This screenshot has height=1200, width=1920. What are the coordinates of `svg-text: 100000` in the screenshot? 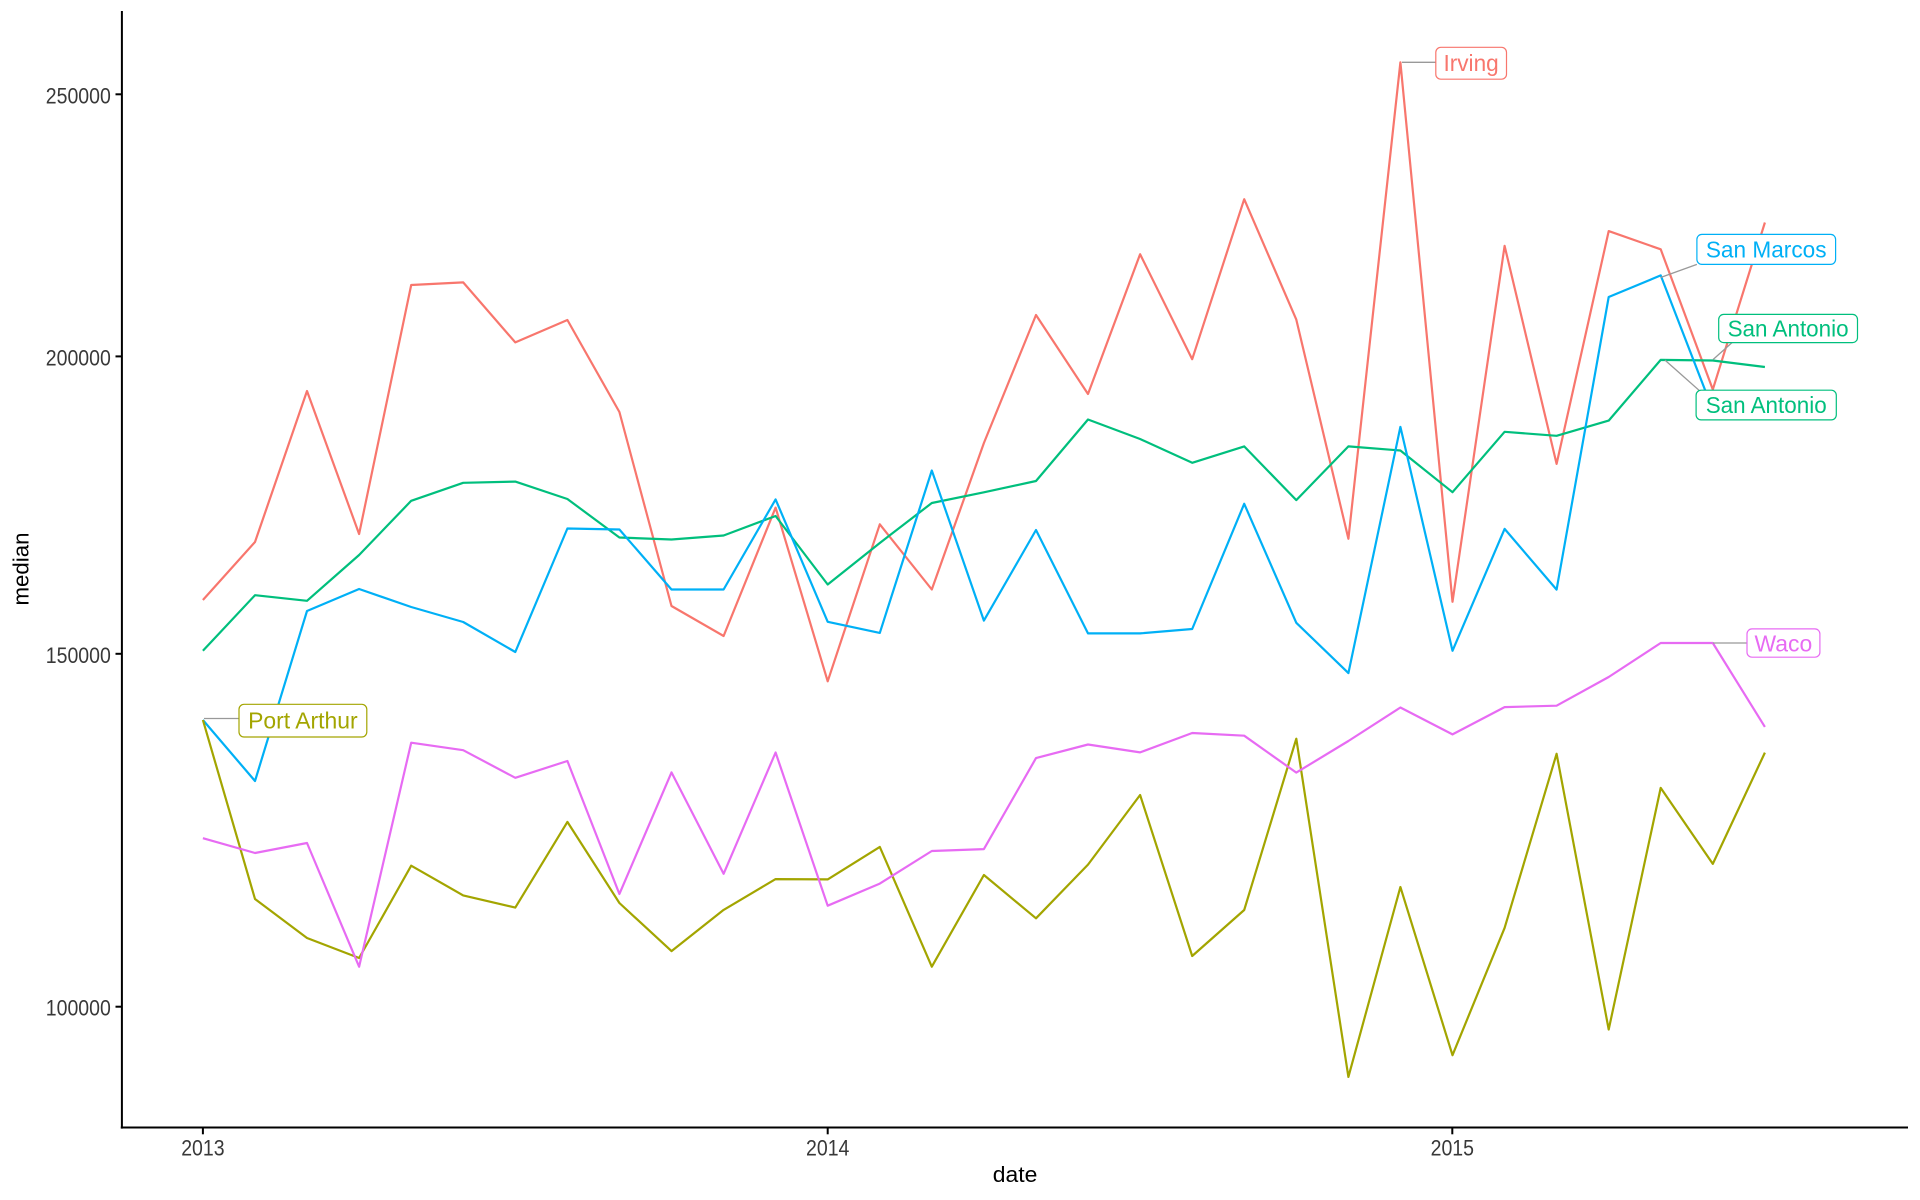 It's located at (78, 1008).